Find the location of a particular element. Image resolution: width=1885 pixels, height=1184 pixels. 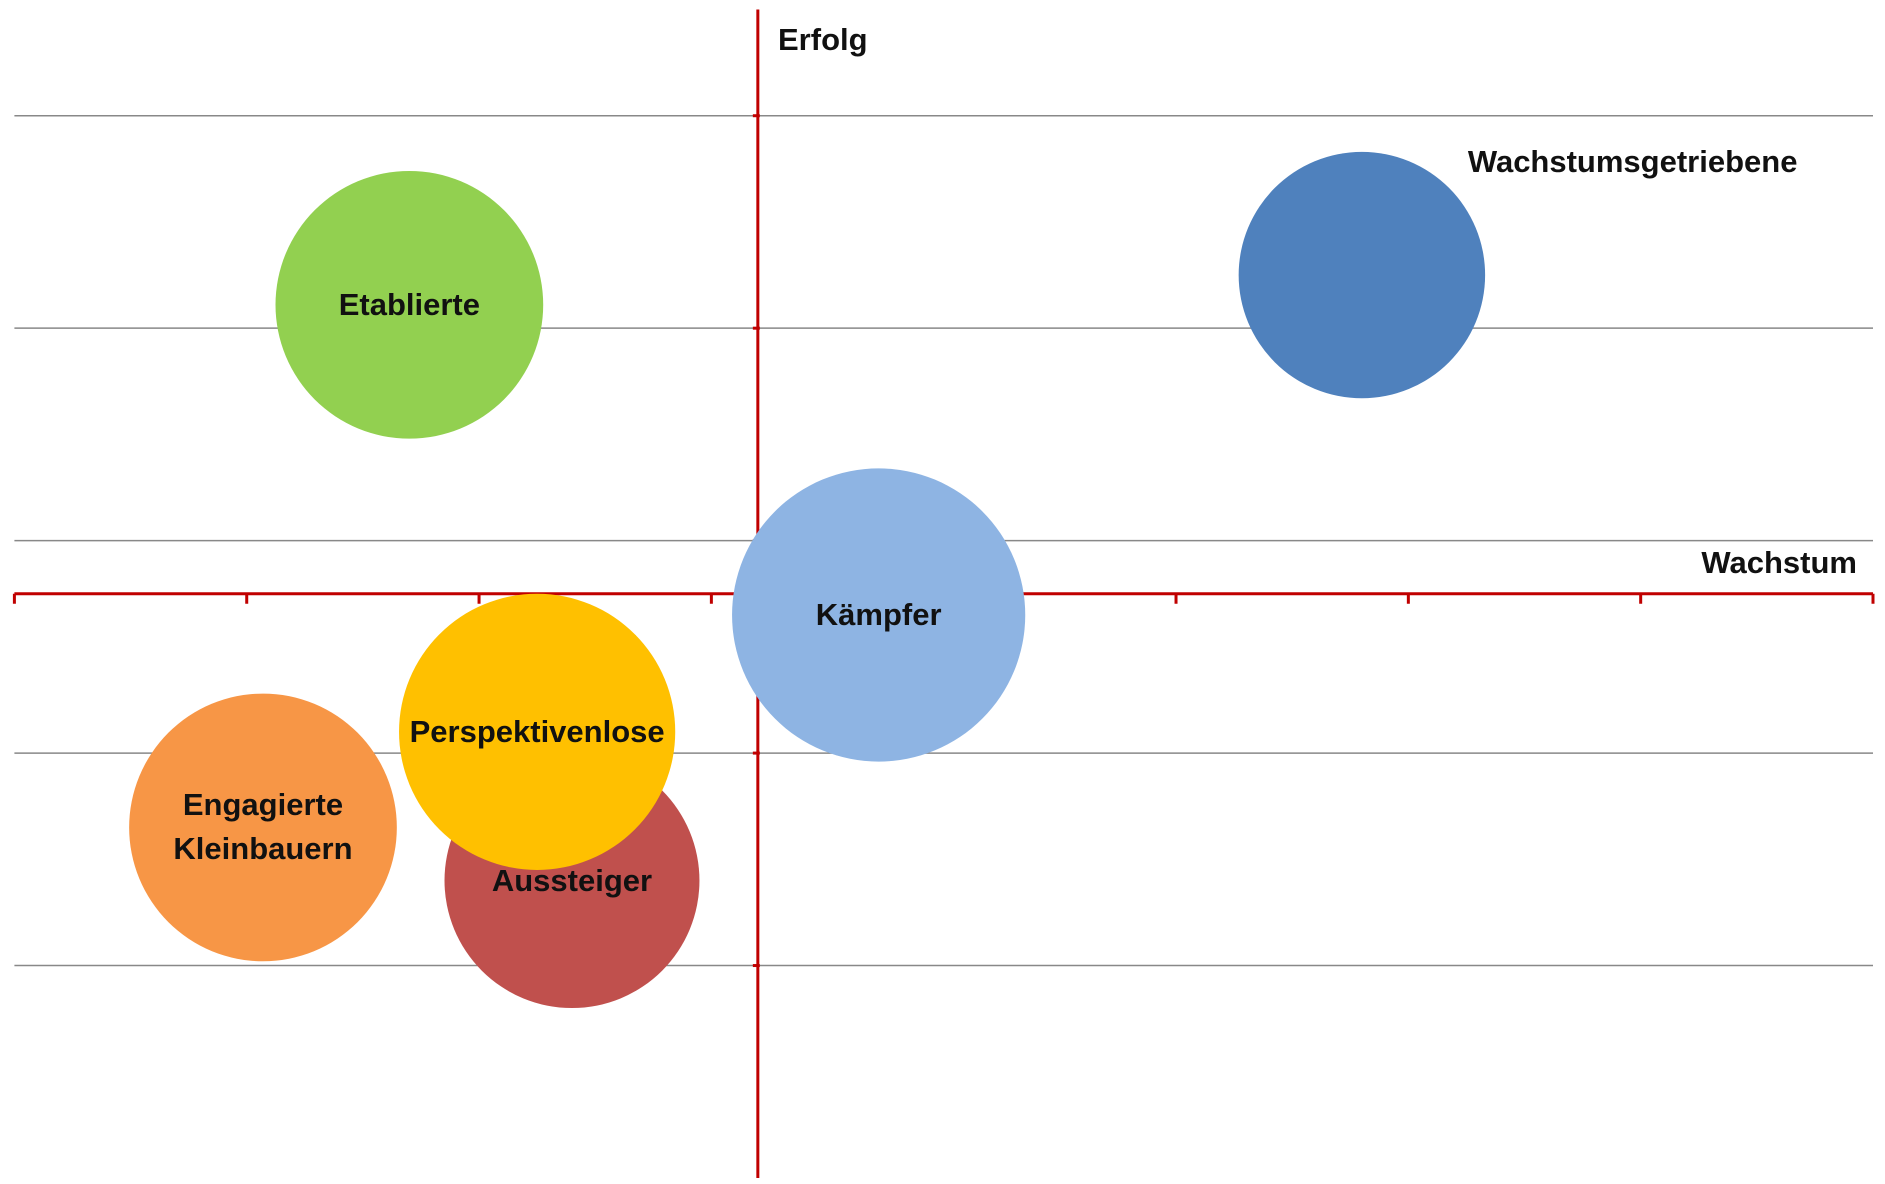

bubble-label: Engagierte Kleinbauern is located at coordinates (263, 827).